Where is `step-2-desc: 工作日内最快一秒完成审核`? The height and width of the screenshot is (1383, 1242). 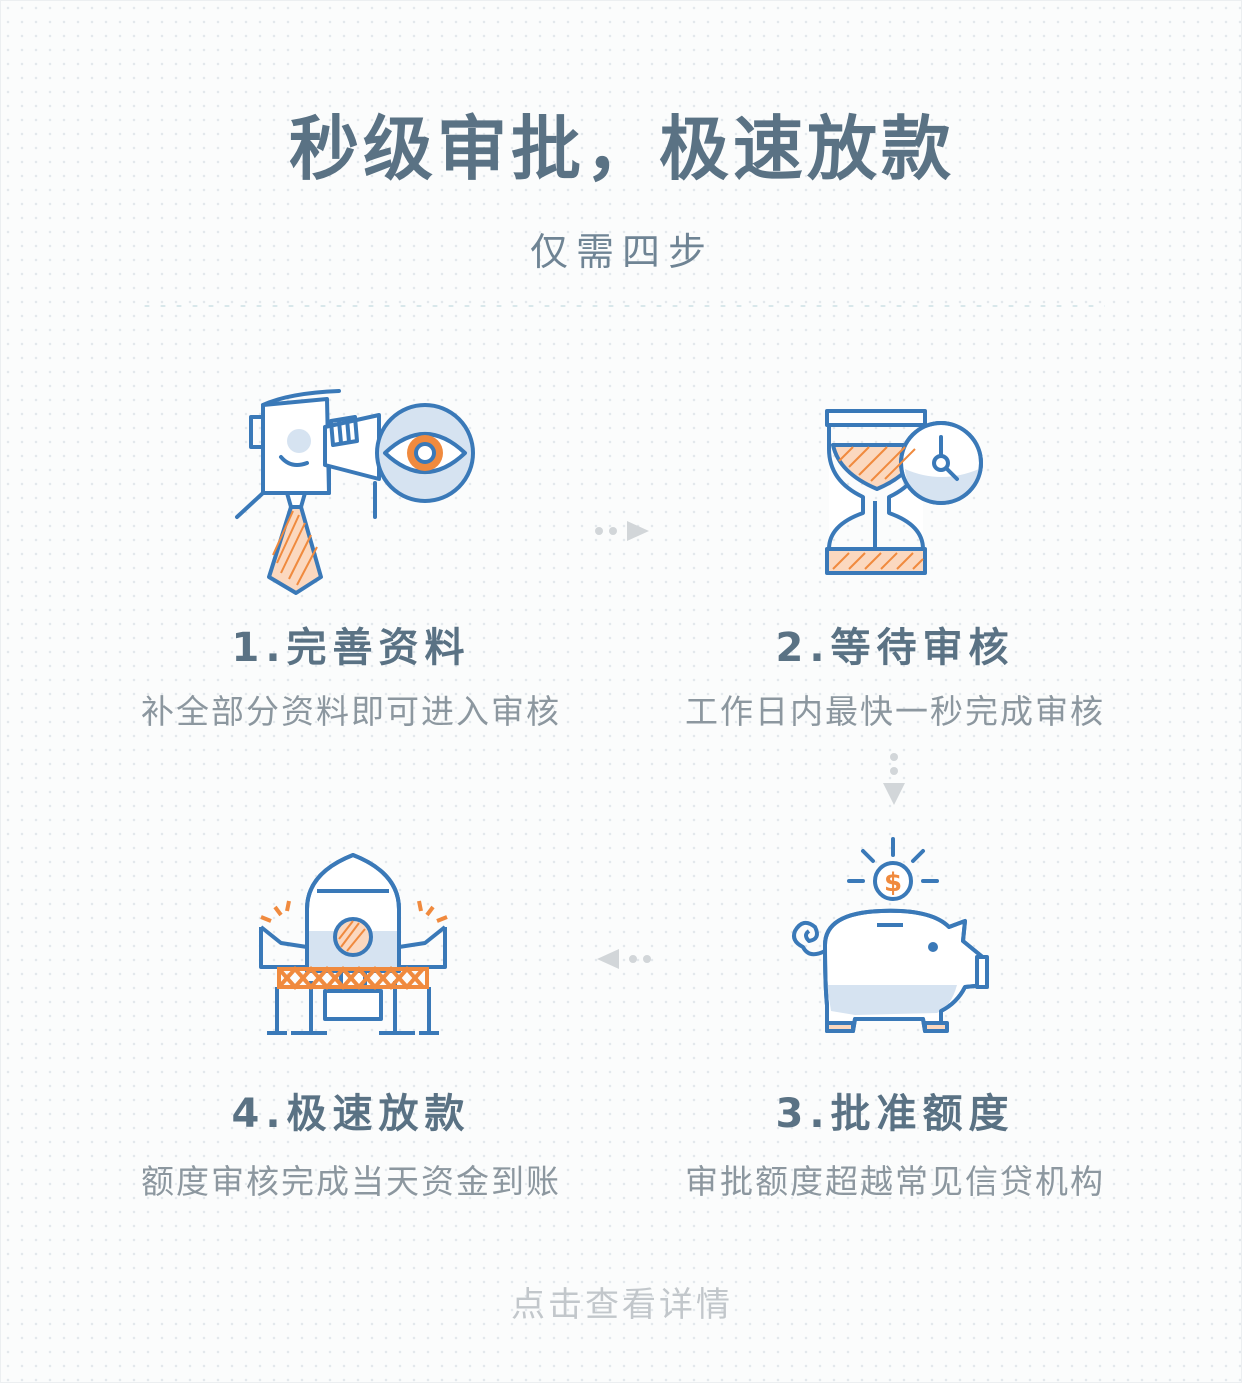 step-2-desc: 工作日内最快一秒完成审核 is located at coordinates (895, 711).